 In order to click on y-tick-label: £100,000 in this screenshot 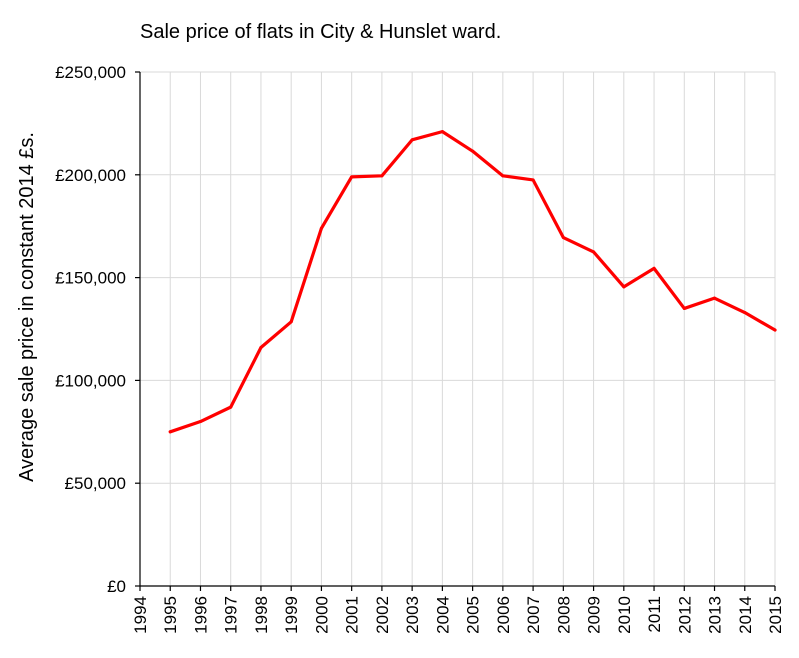, I will do `click(90, 380)`.